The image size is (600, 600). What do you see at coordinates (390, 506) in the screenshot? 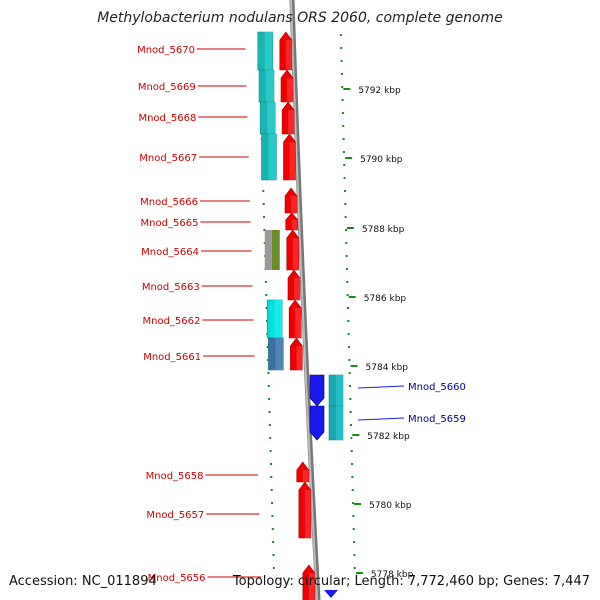
I see `scale-label: 5780 kbp` at bounding box center [390, 506].